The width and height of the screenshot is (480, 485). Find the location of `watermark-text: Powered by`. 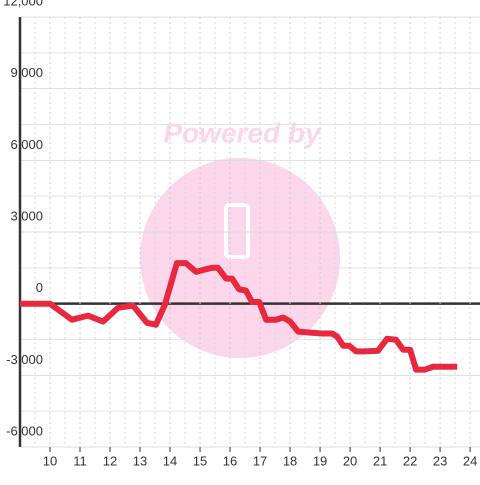

watermark-text: Powered by is located at coordinates (242, 132).